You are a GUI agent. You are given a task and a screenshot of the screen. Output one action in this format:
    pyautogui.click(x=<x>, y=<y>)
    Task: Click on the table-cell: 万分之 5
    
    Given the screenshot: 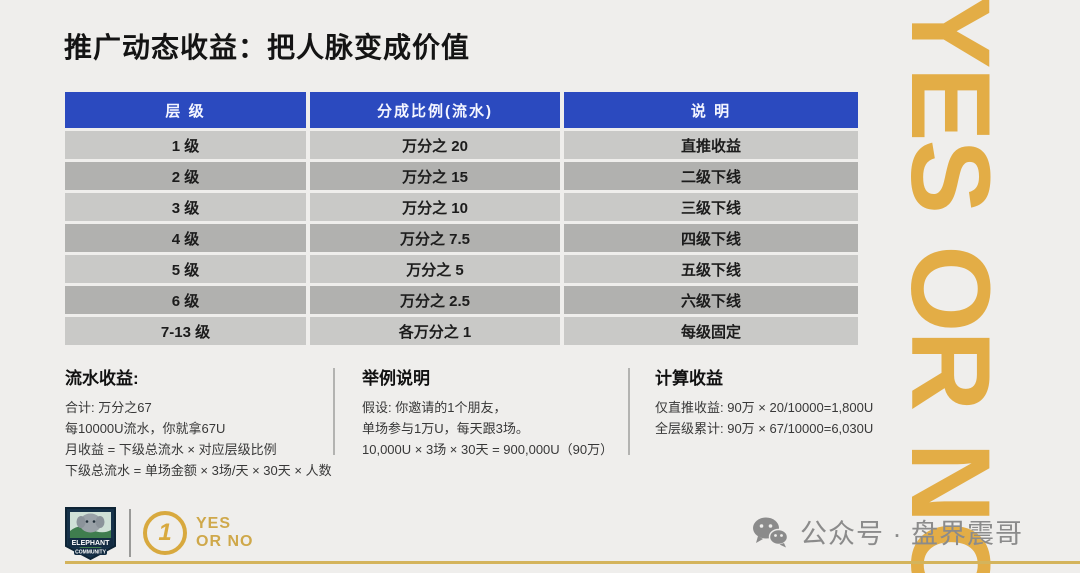 What is the action you would take?
    pyautogui.click(x=435, y=269)
    